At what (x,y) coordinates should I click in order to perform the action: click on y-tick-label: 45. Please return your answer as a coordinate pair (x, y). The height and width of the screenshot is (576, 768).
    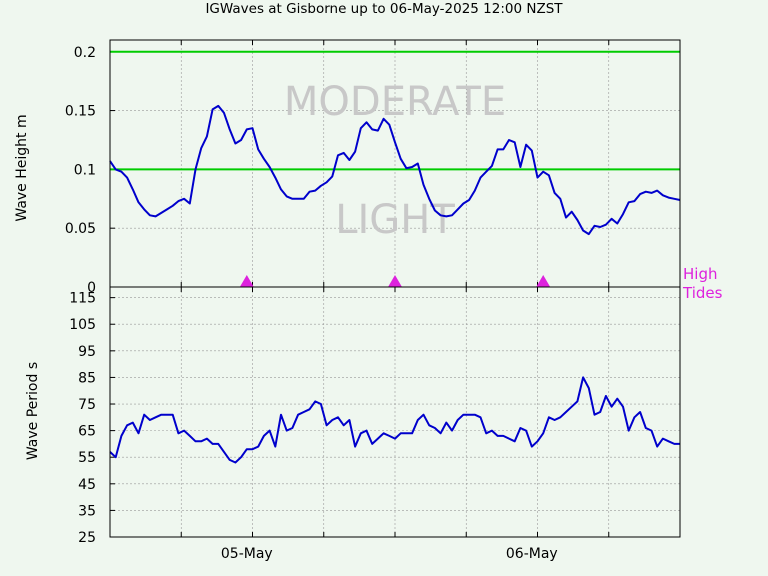
    Looking at the image, I should click on (87, 485).